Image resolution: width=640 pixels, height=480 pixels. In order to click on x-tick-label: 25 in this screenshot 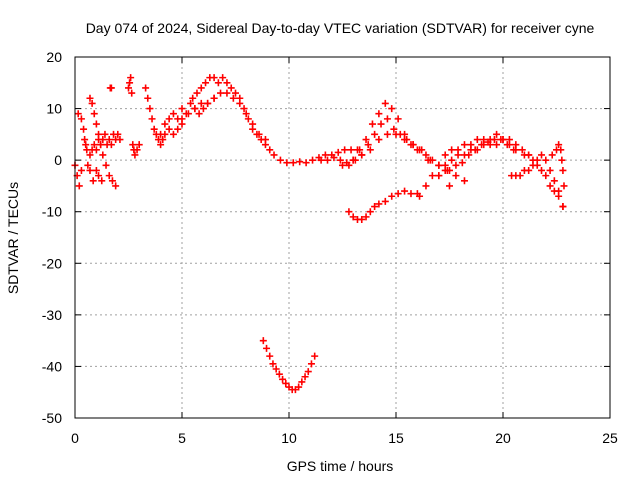, I will do `click(610, 438)`.